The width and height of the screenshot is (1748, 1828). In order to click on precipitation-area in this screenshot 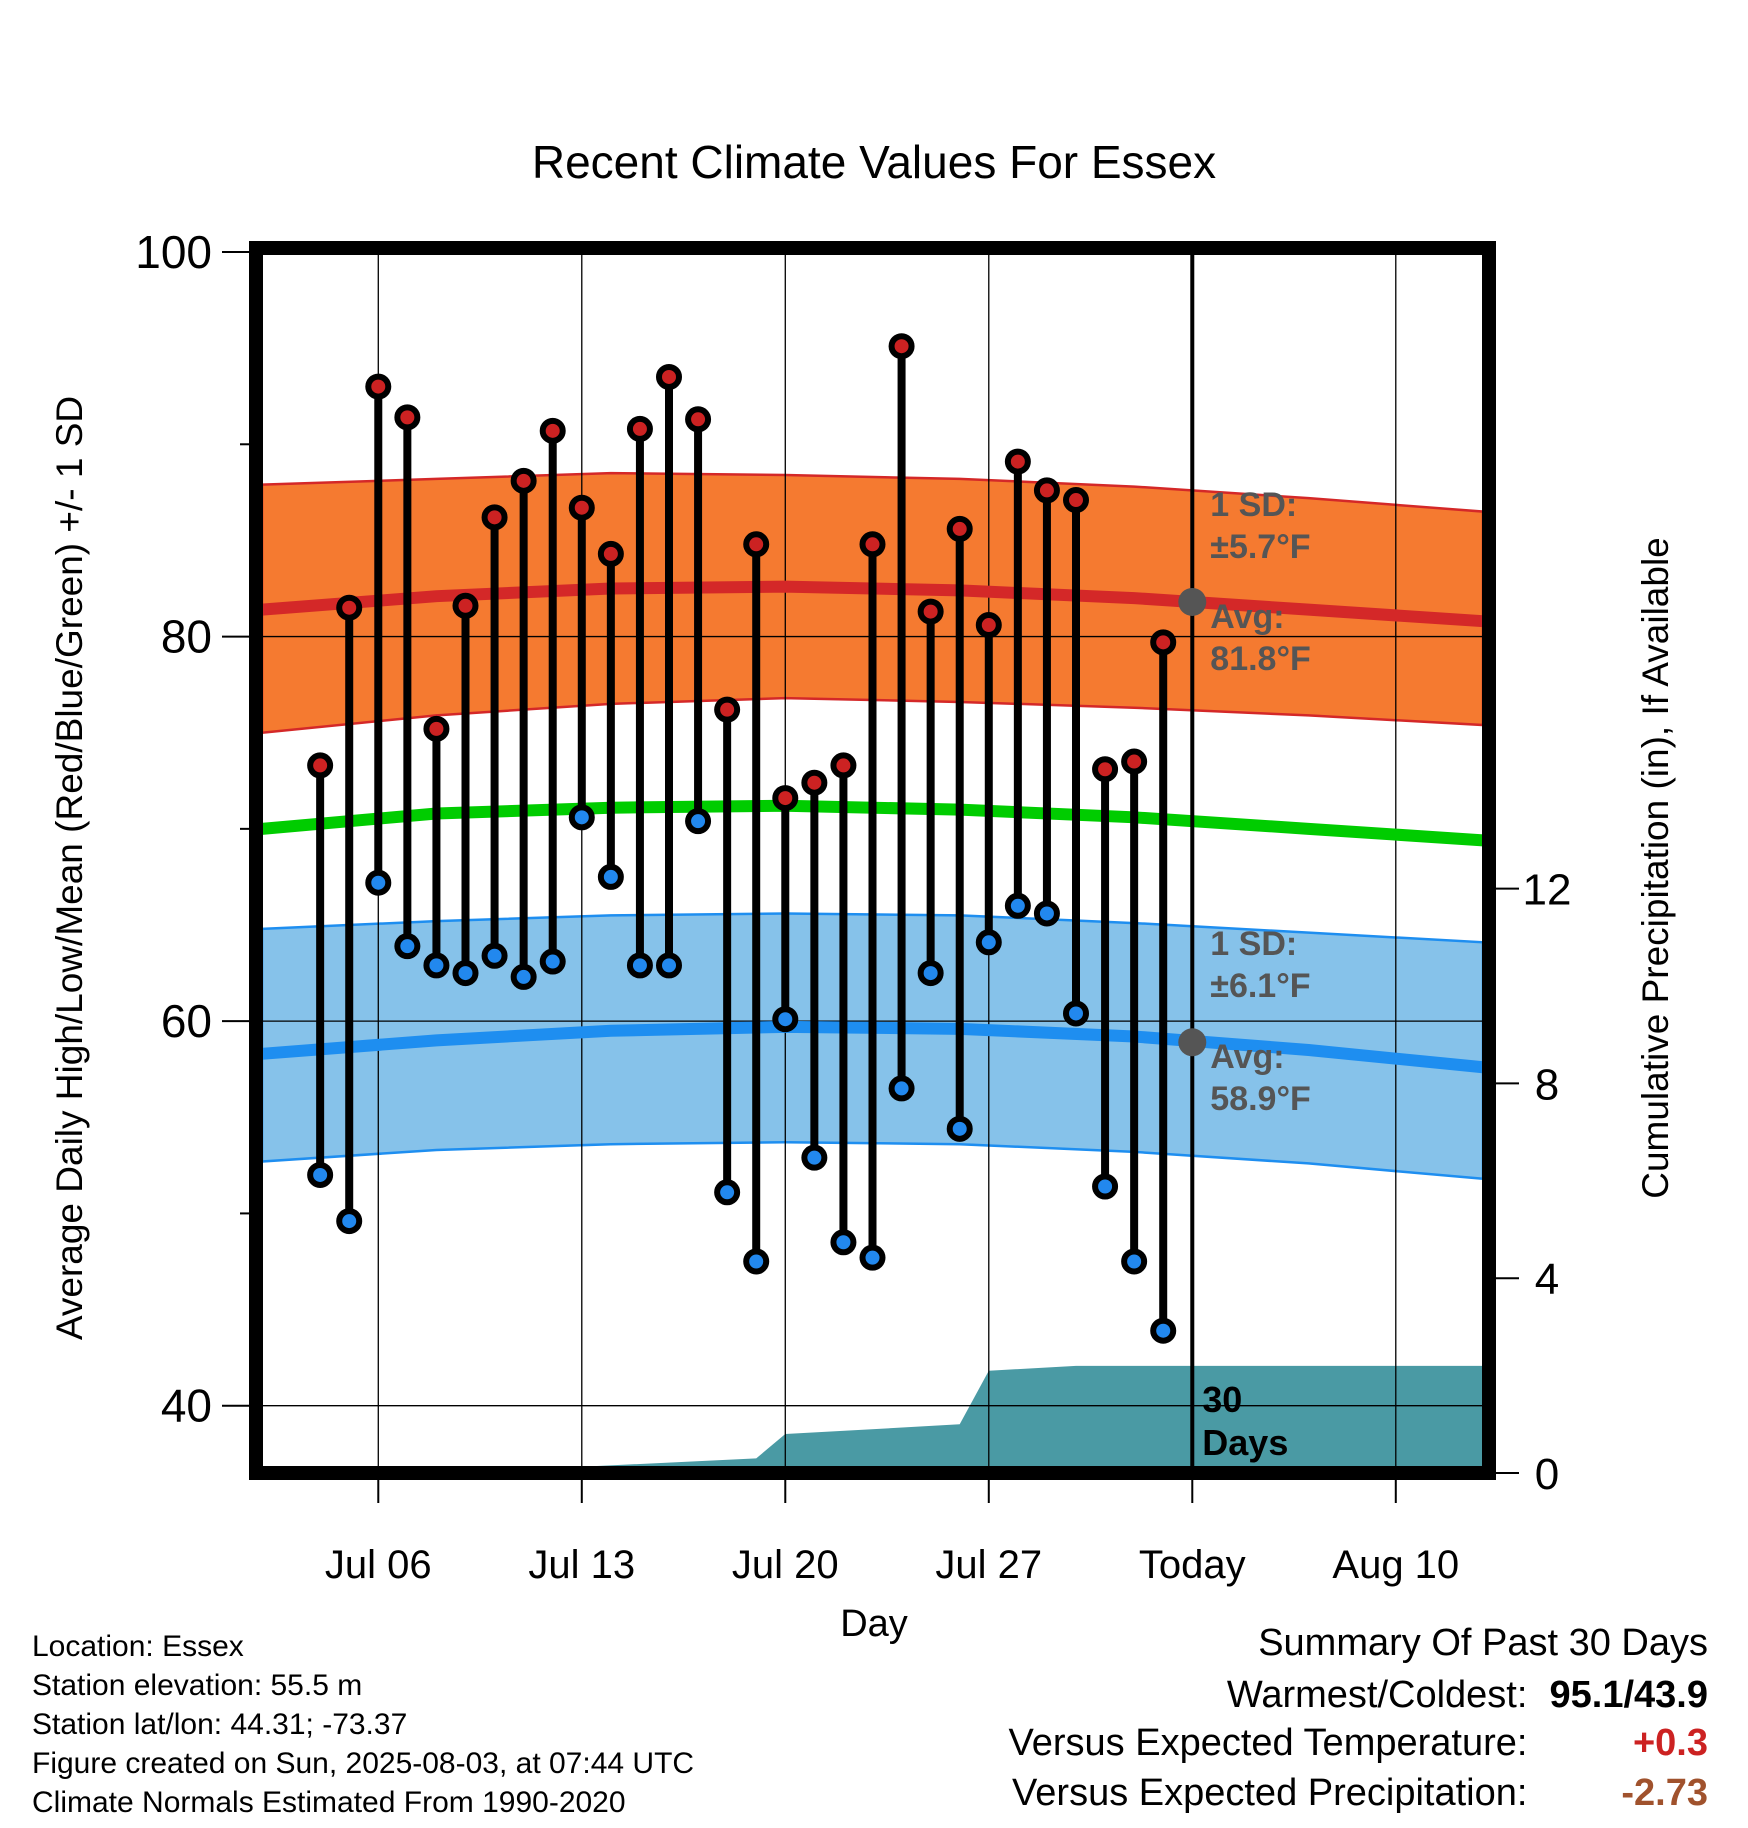, I will do `click(872, 1419)`.